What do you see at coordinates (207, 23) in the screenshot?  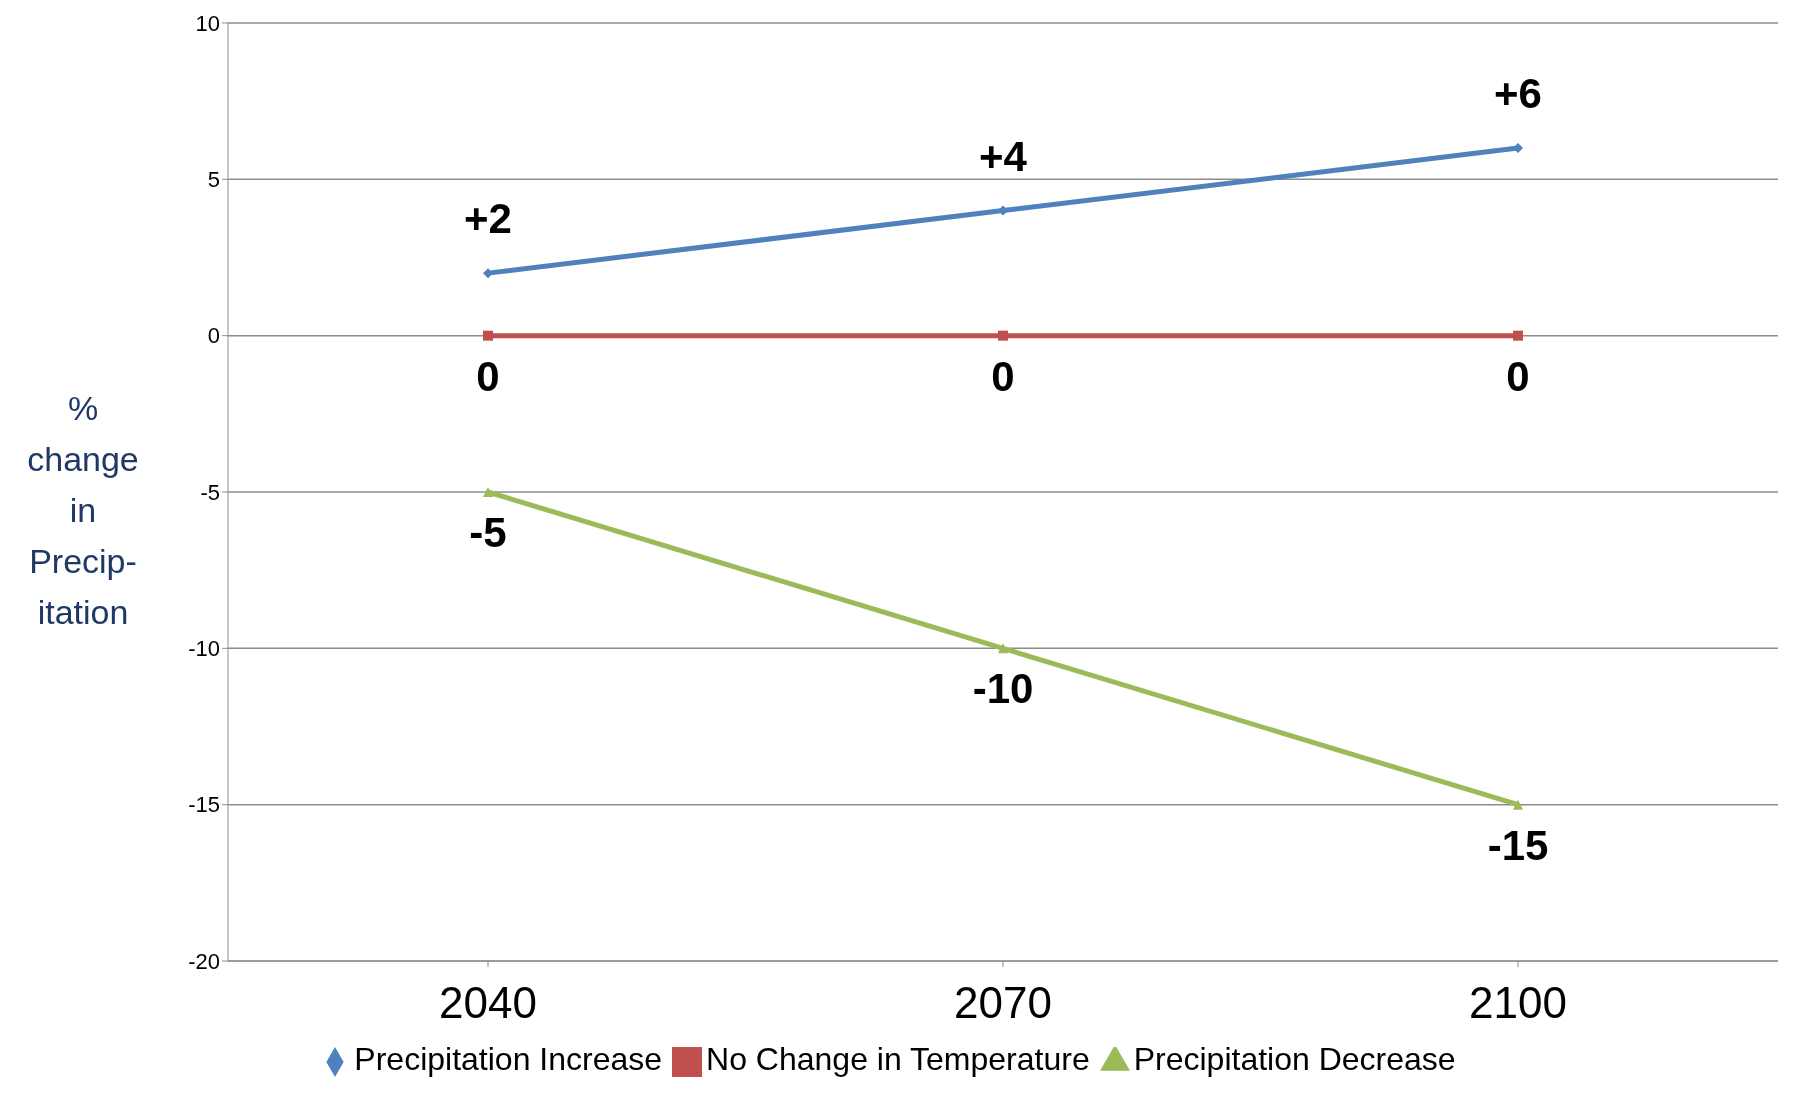 I see `y-tick-label: 10` at bounding box center [207, 23].